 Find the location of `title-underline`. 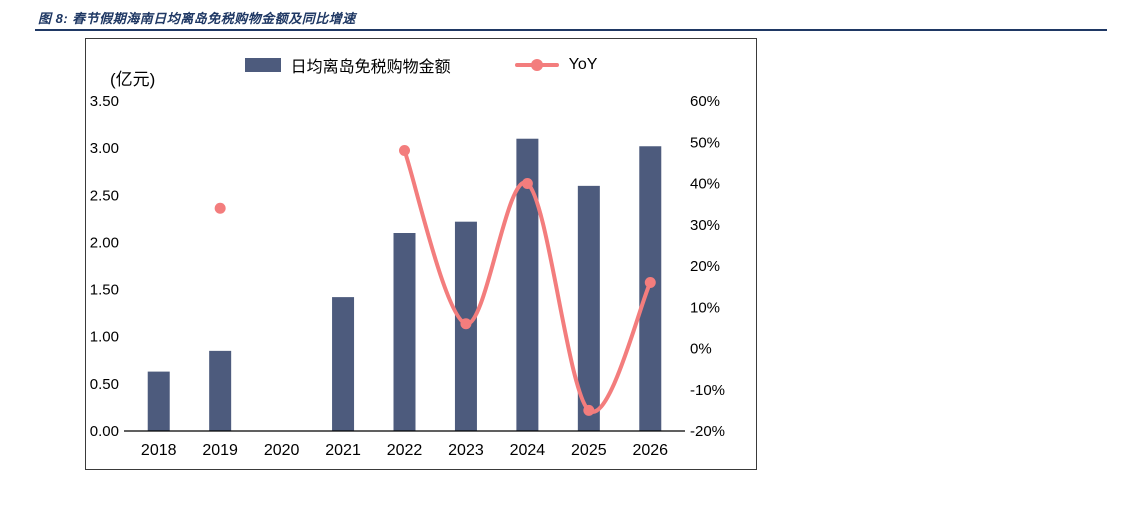

title-underline is located at coordinates (571, 30).